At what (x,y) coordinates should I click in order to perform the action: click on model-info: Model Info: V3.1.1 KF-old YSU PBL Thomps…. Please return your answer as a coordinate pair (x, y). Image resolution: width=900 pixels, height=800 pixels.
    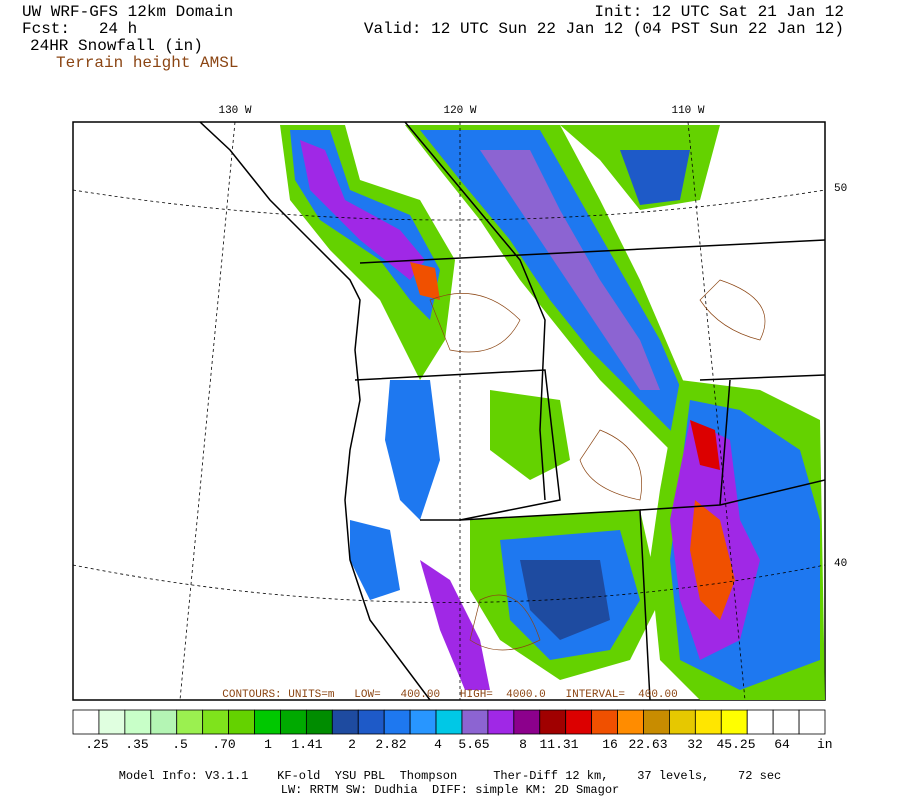
    Looking at the image, I should click on (450, 776).